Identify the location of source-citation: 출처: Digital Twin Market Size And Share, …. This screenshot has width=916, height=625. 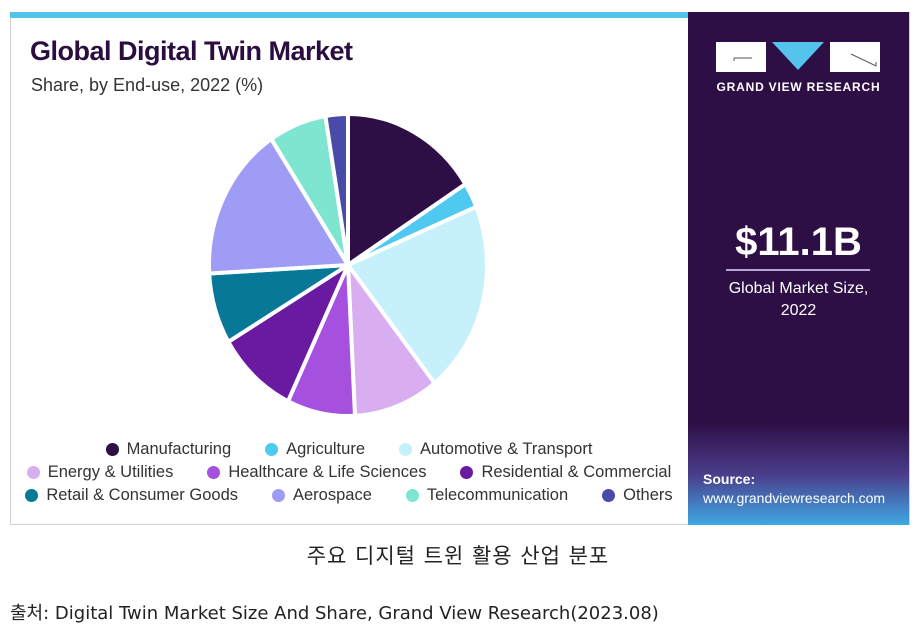
(334, 613).